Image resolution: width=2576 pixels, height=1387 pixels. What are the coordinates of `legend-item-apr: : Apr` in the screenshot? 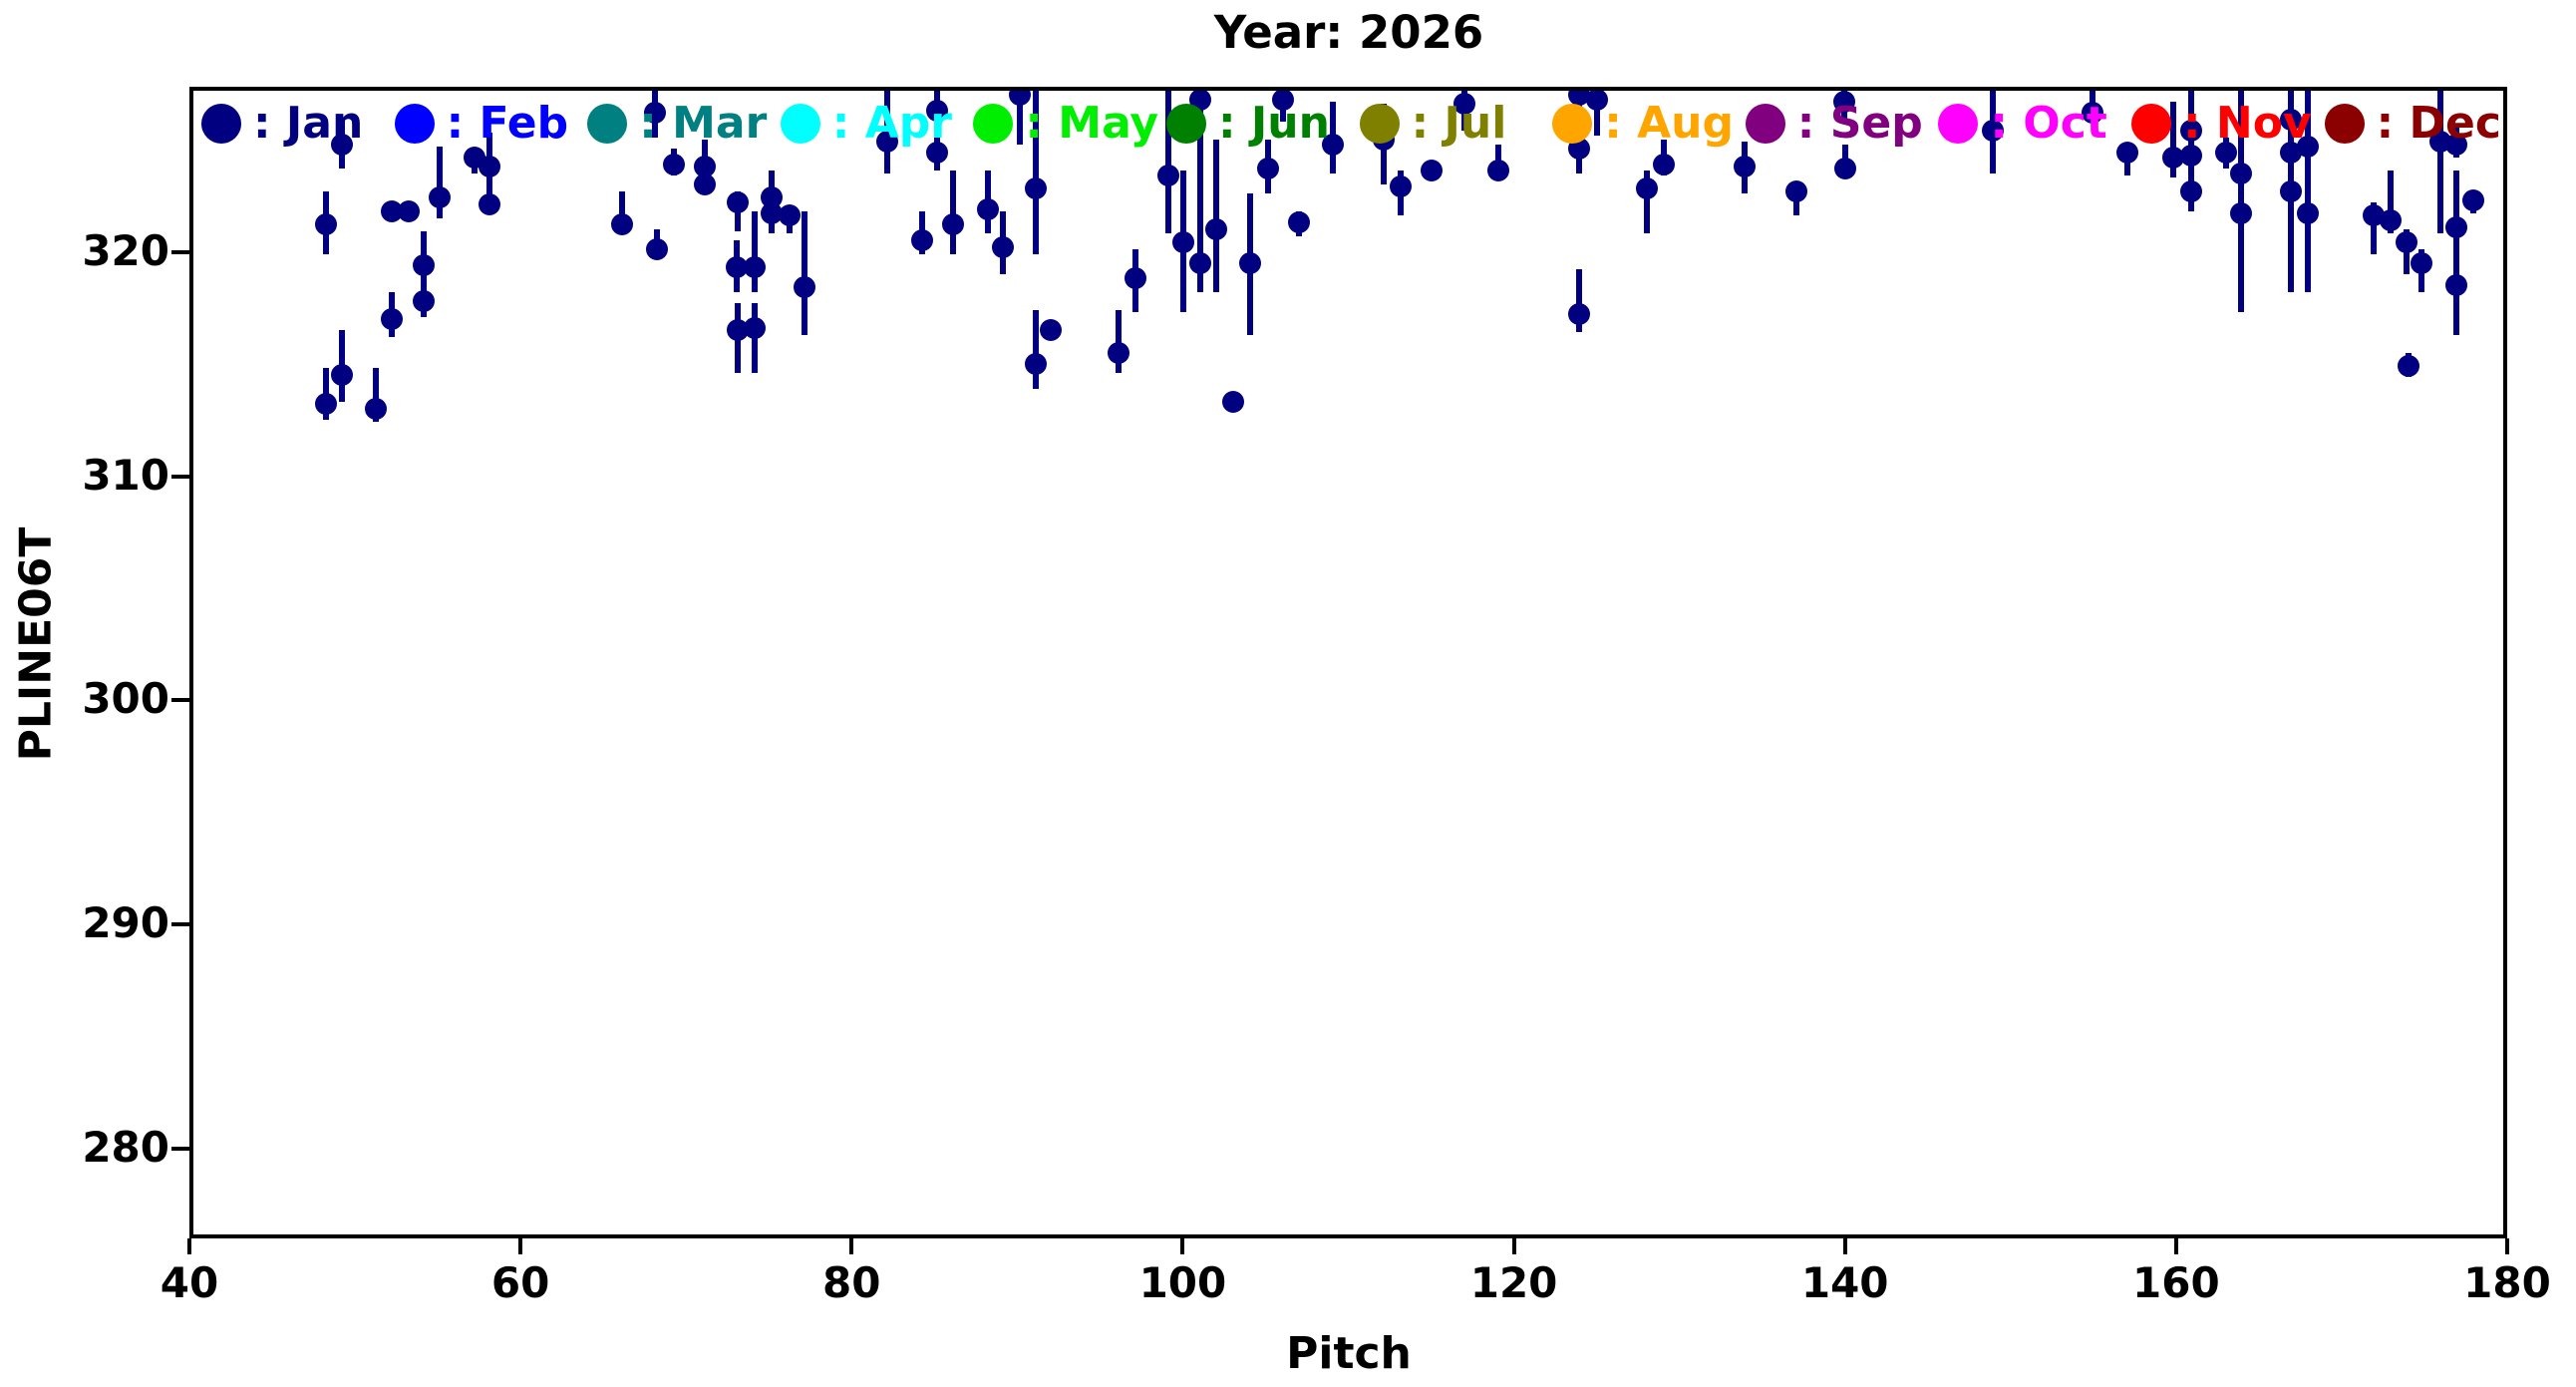 It's located at (866, 124).